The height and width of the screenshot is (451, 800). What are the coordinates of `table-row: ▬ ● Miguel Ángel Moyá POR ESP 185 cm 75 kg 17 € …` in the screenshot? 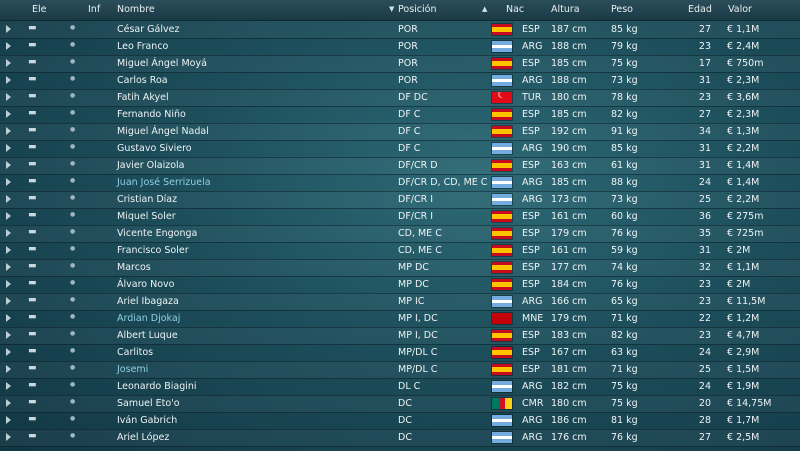 It's located at (400, 64).